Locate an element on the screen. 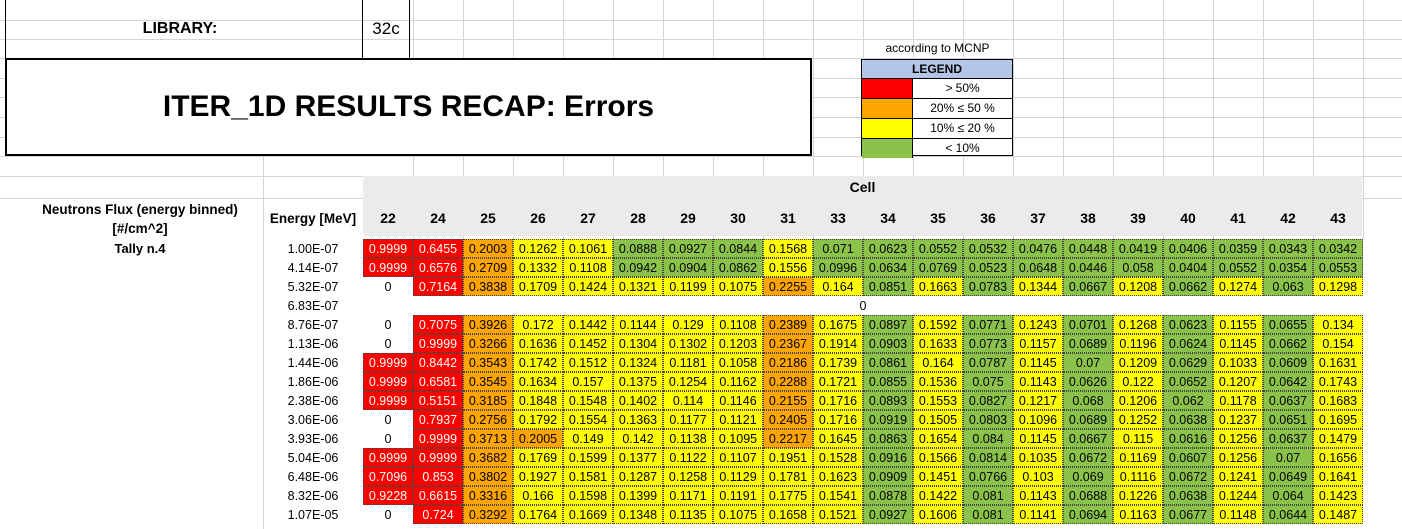 The image size is (1402, 529). table-cell: 0.0773 is located at coordinates (988, 343).